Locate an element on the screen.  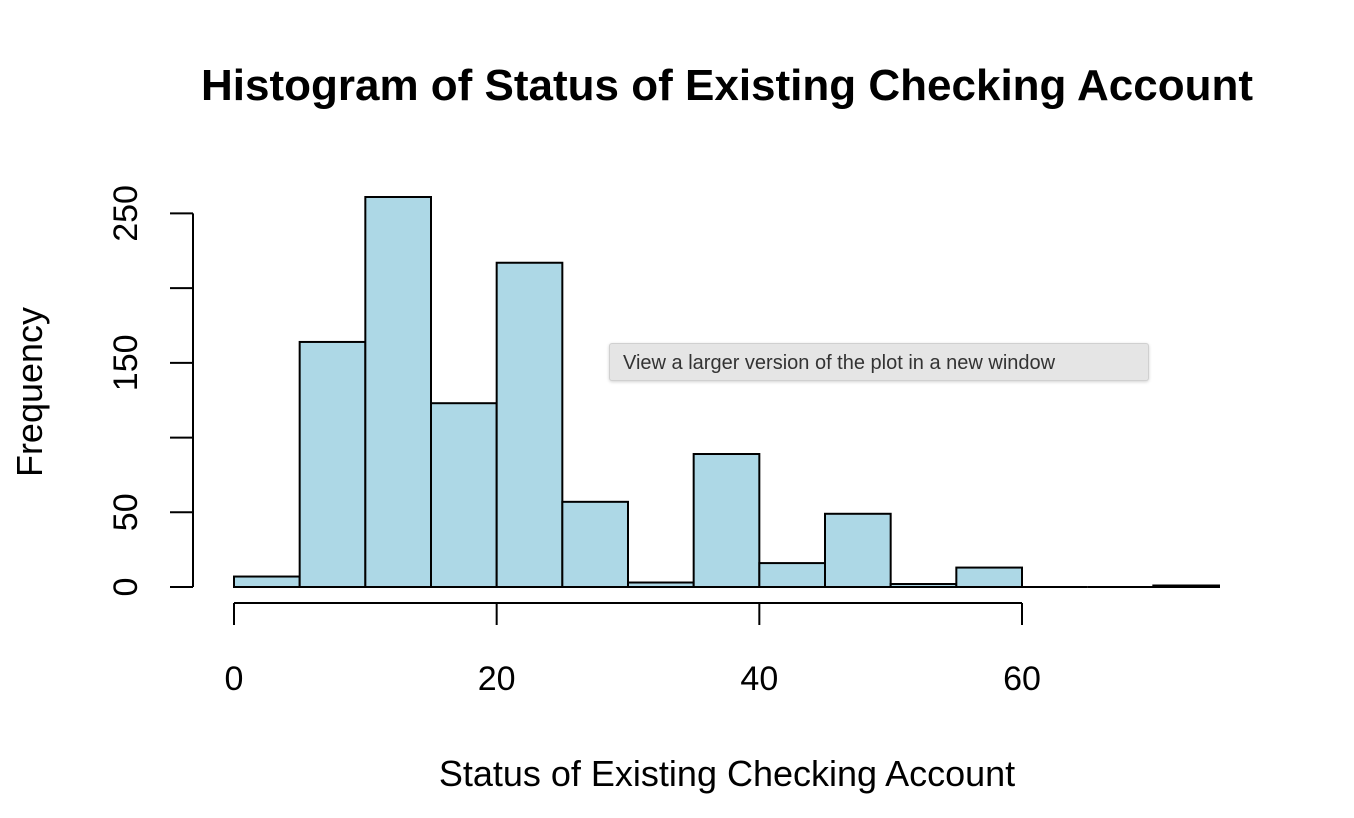
x-tick-label: 60 is located at coordinates (1022, 679).